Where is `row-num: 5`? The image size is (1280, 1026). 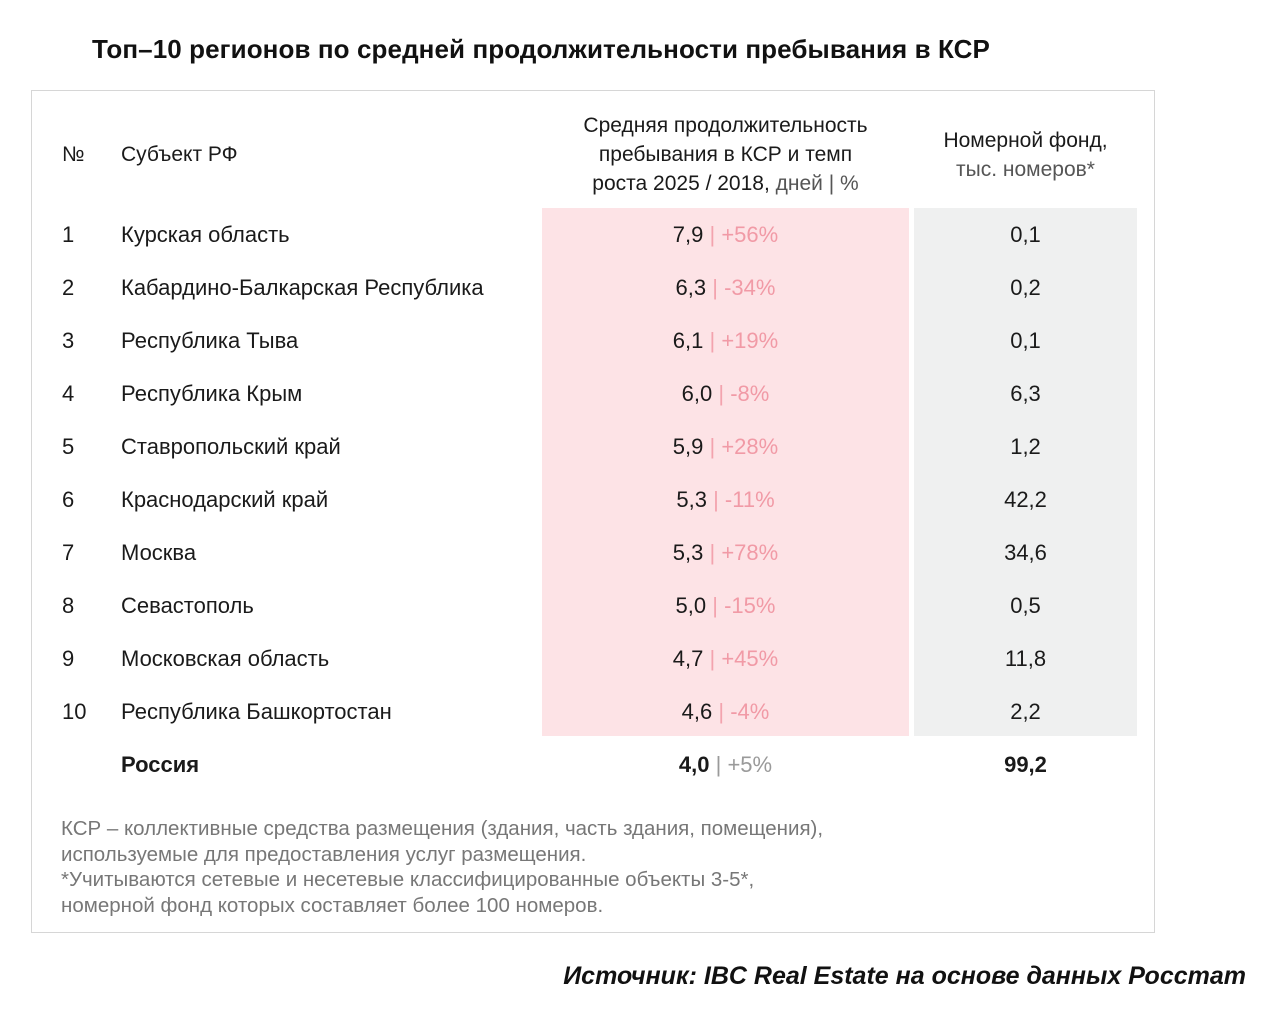
row-num: 5 is located at coordinates (68, 446).